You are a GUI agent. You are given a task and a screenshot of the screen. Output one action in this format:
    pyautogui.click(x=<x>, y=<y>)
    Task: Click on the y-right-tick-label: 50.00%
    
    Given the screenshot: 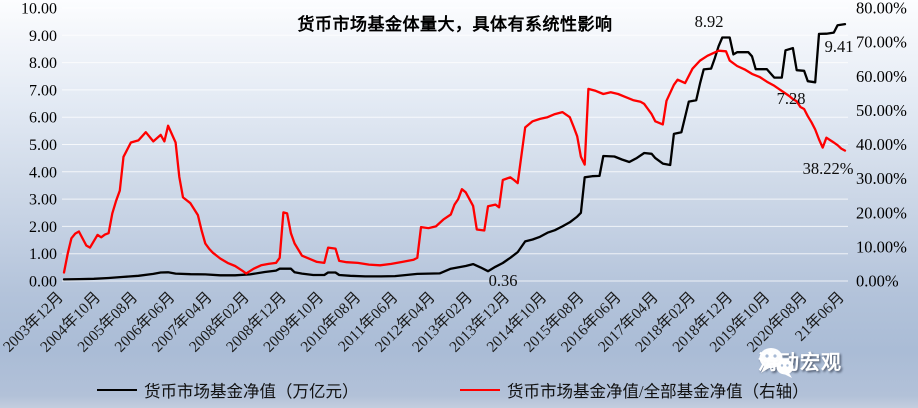 What is the action you would take?
    pyautogui.click(x=881, y=110)
    